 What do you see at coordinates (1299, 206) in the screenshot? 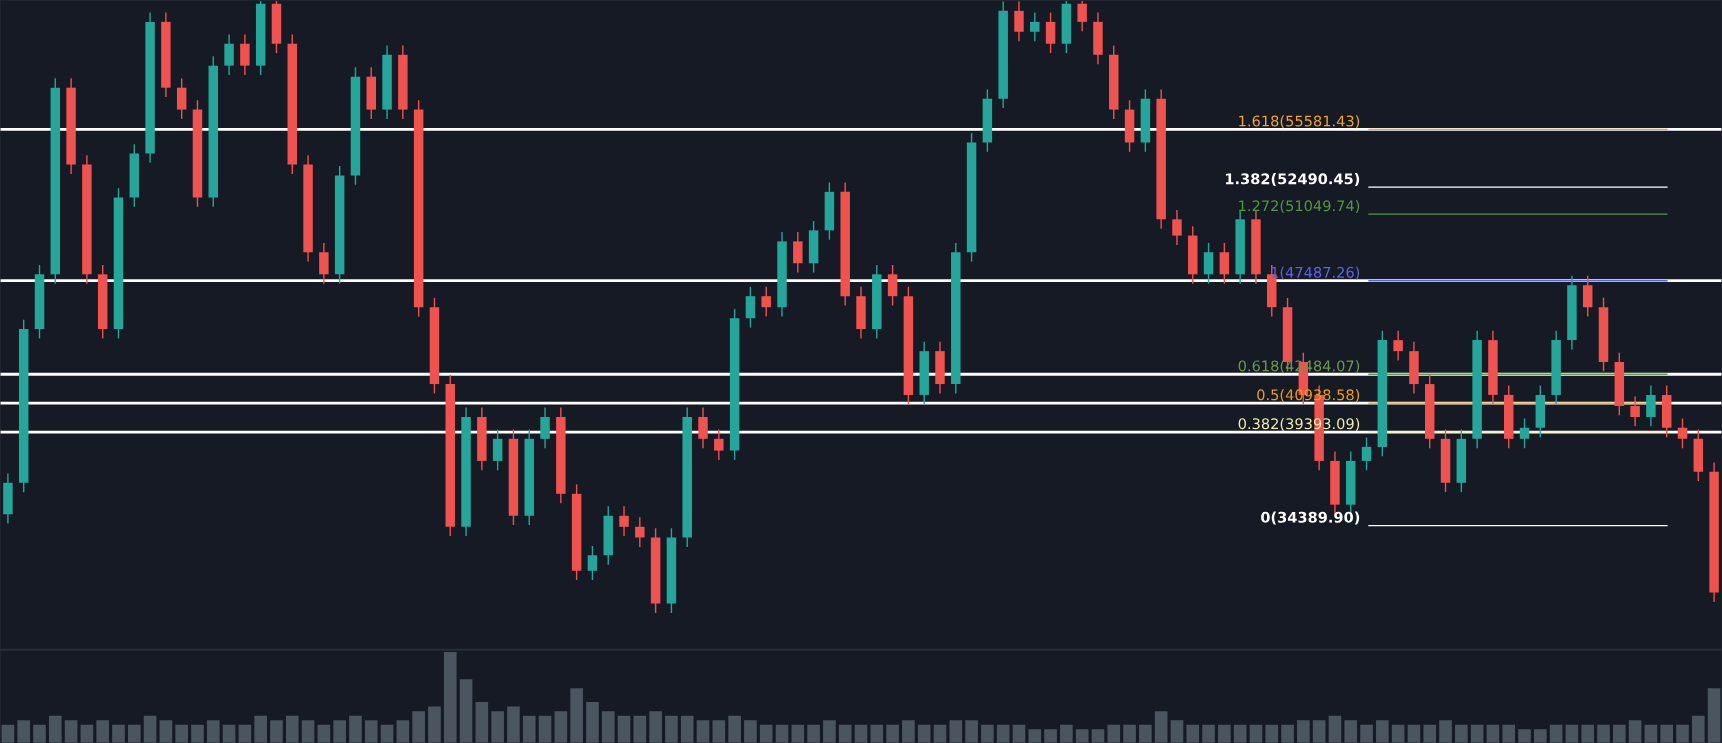
I see `ref-line-label: 1.272(51049.74)` at bounding box center [1299, 206].